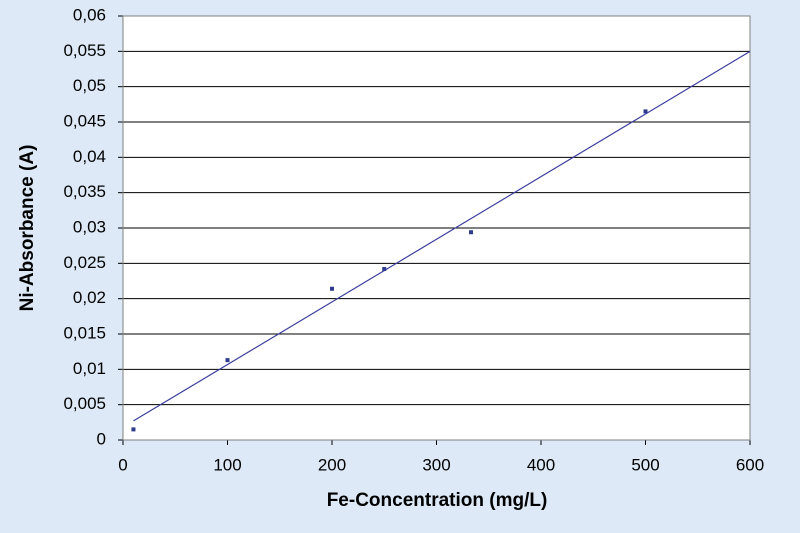  Describe the element at coordinates (84, 191) in the screenshot. I see `y-tick-label: 0,035` at that location.